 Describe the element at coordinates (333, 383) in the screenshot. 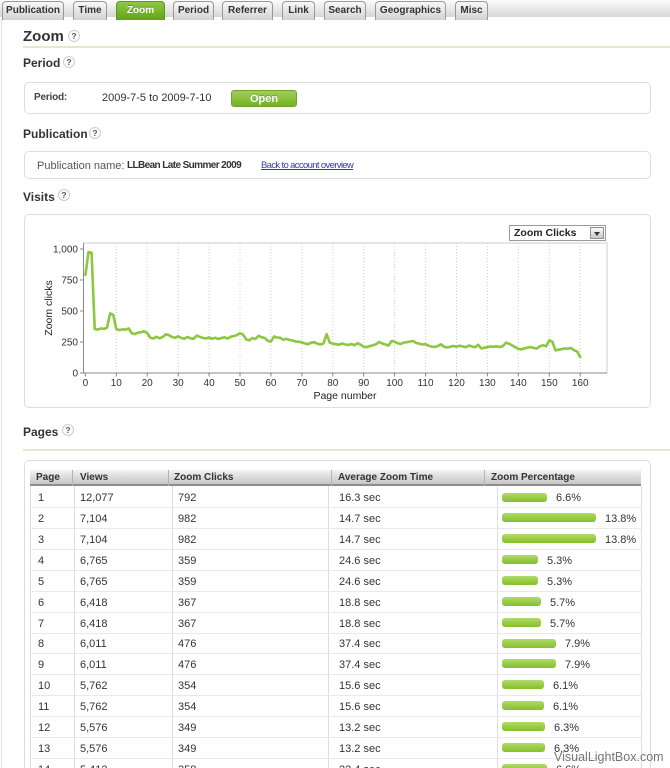

I see `svg-text: 80` at that location.